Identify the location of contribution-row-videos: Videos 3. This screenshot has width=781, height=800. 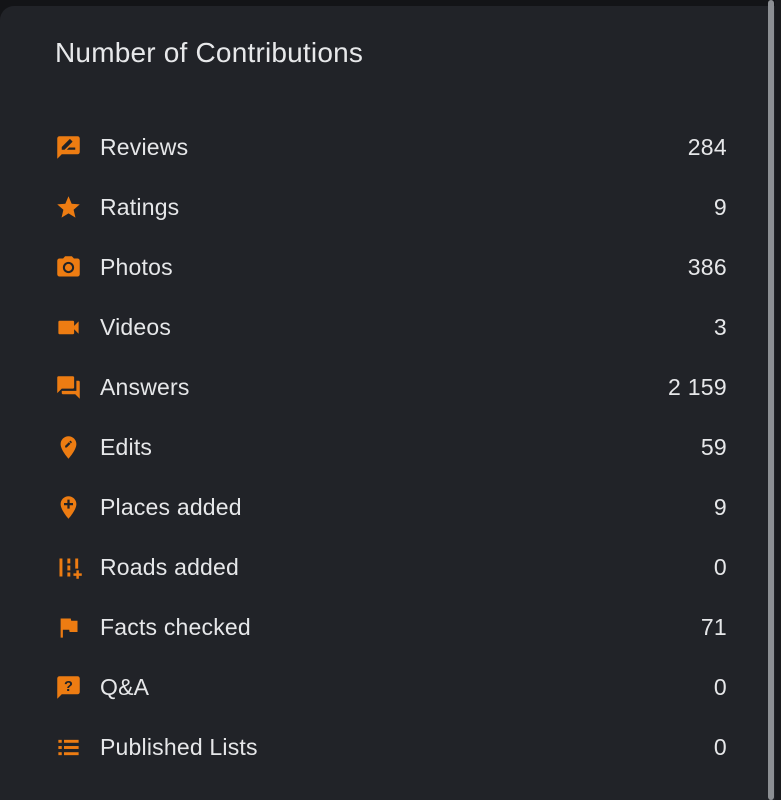
(391, 327).